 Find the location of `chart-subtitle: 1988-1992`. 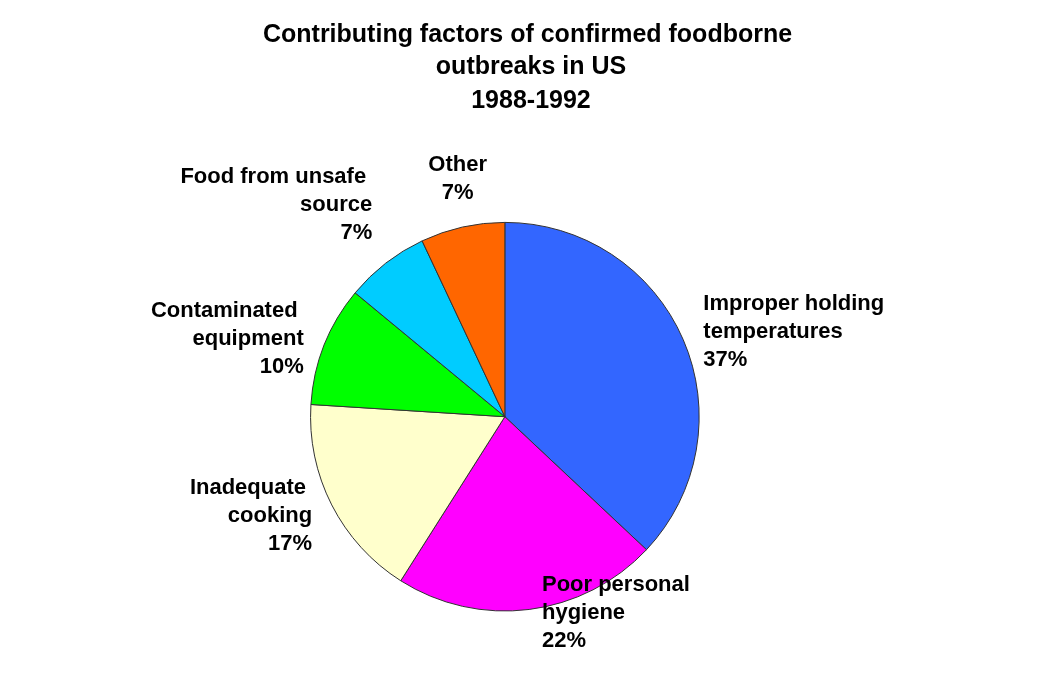

chart-subtitle: 1988-1992 is located at coordinates (531, 99).